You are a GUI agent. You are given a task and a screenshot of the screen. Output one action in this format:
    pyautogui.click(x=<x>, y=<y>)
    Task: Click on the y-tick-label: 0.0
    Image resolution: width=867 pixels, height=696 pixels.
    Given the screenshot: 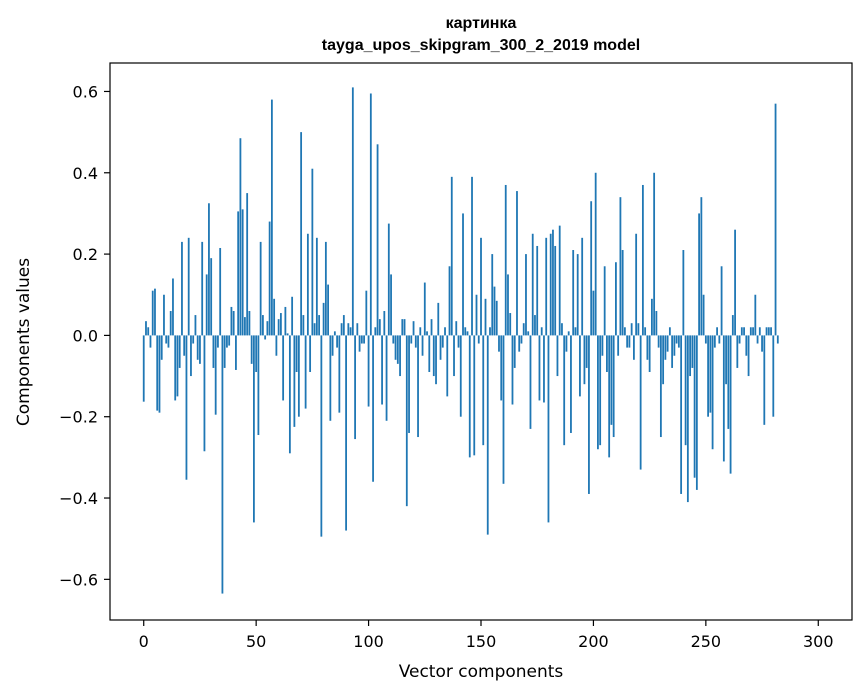 What is the action you would take?
    pyautogui.click(x=85, y=335)
    